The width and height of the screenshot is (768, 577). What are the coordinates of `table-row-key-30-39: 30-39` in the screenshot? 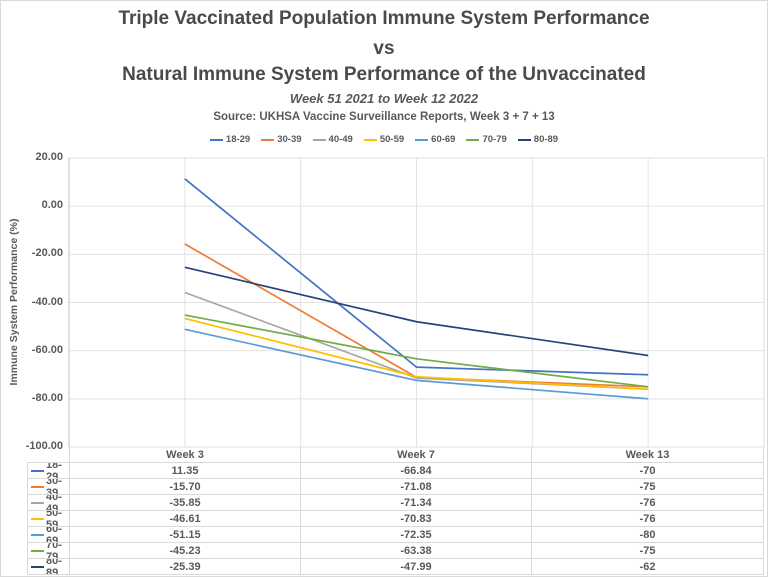 It's located at (48, 487).